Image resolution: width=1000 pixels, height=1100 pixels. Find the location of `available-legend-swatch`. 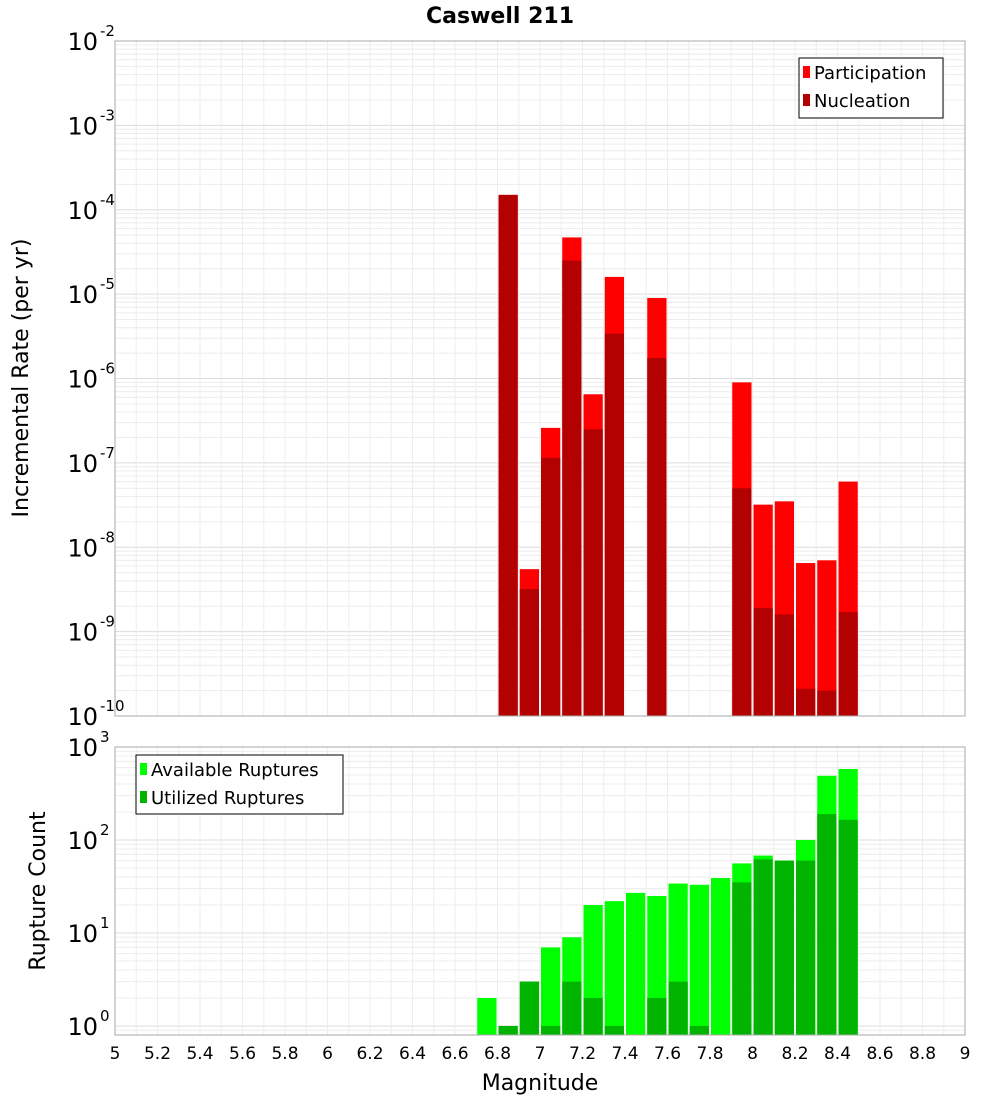

available-legend-swatch is located at coordinates (143, 769).